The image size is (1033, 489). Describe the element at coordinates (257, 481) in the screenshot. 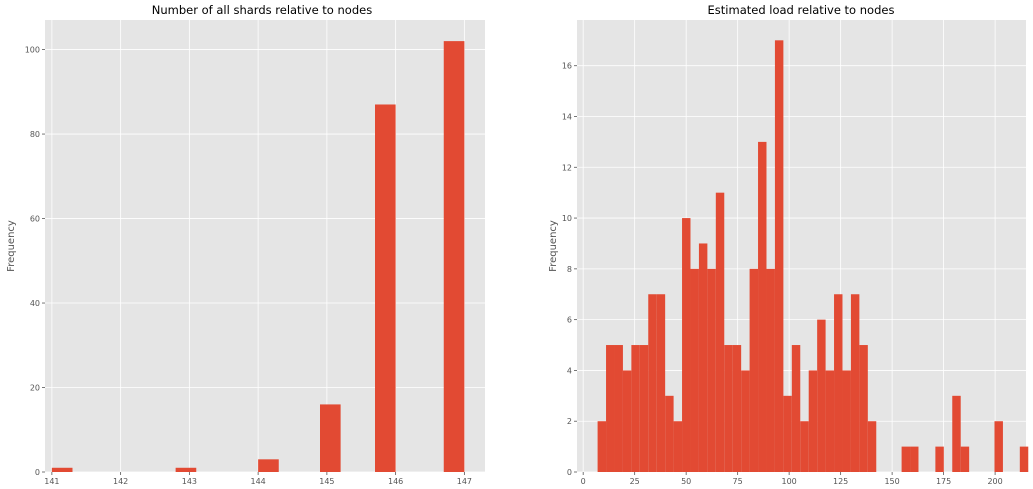

I see `x-tick-label: 144` at that location.